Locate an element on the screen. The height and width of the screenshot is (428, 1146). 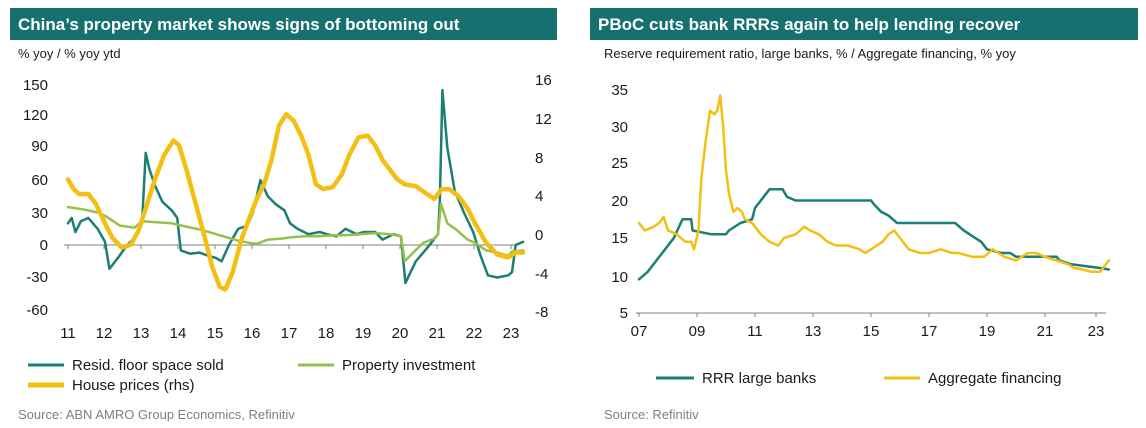
left-x-tick-label: 13 is located at coordinates (141, 333).